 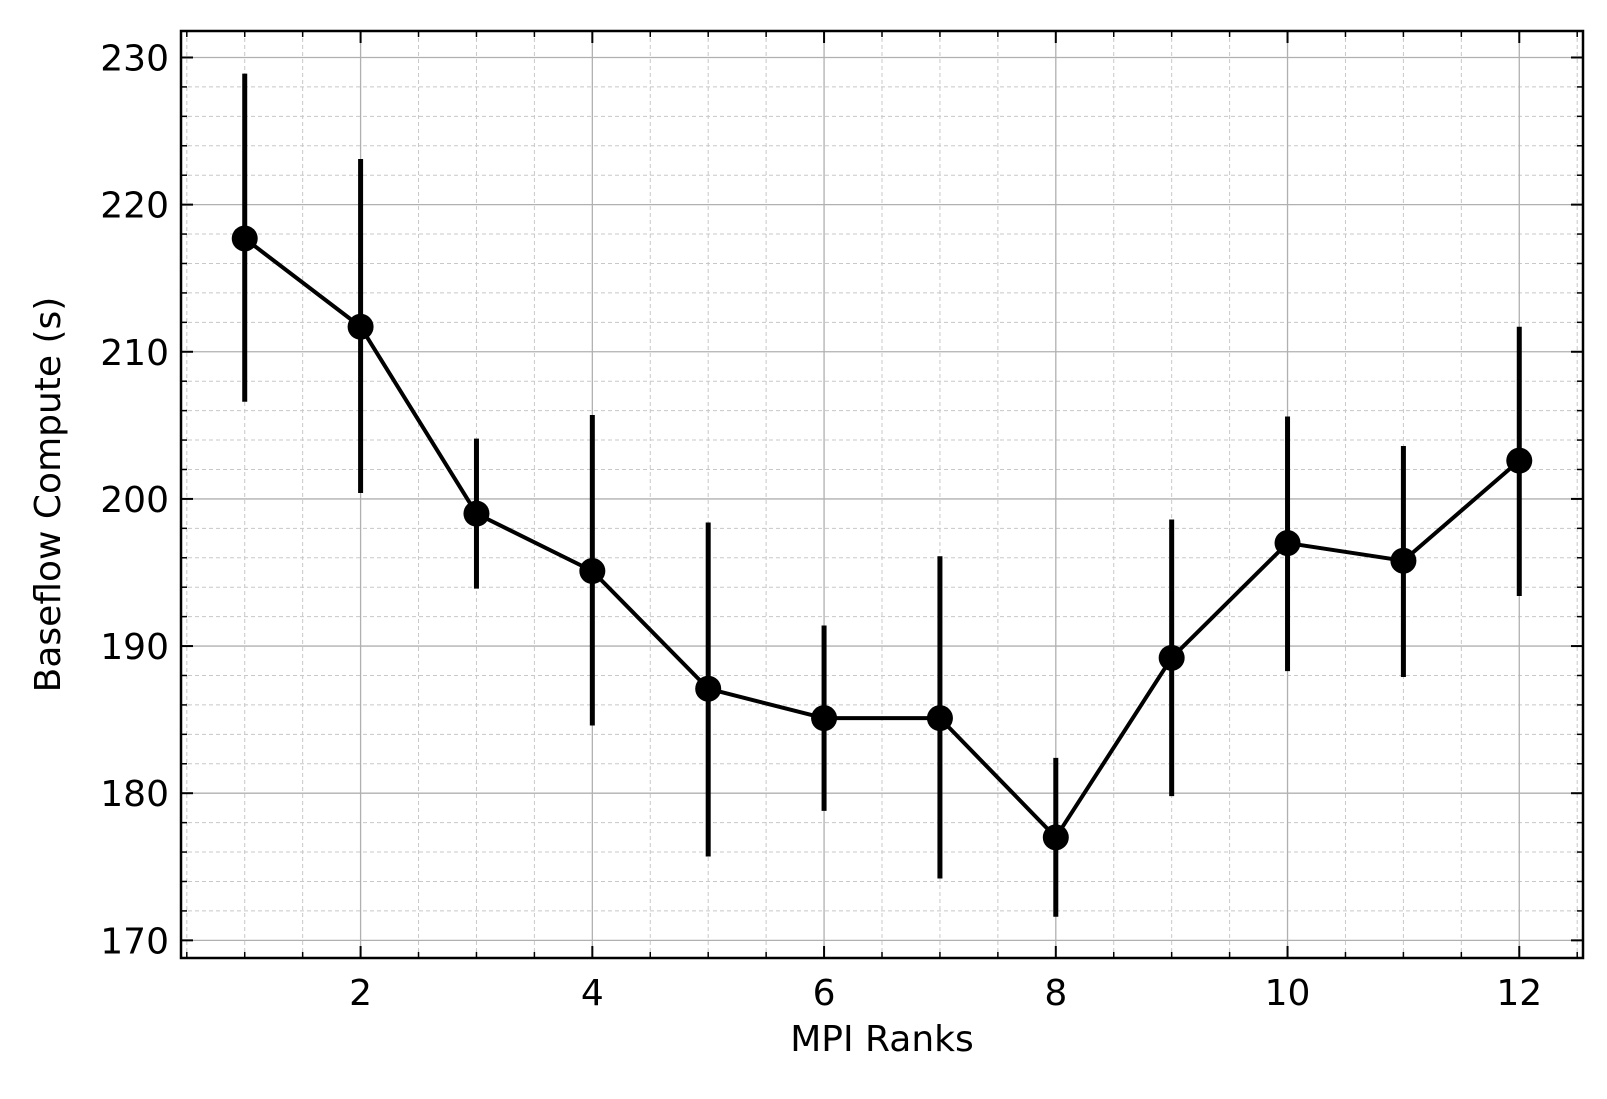 What do you see at coordinates (360, 993) in the screenshot?
I see `x-tick-label: 2` at bounding box center [360, 993].